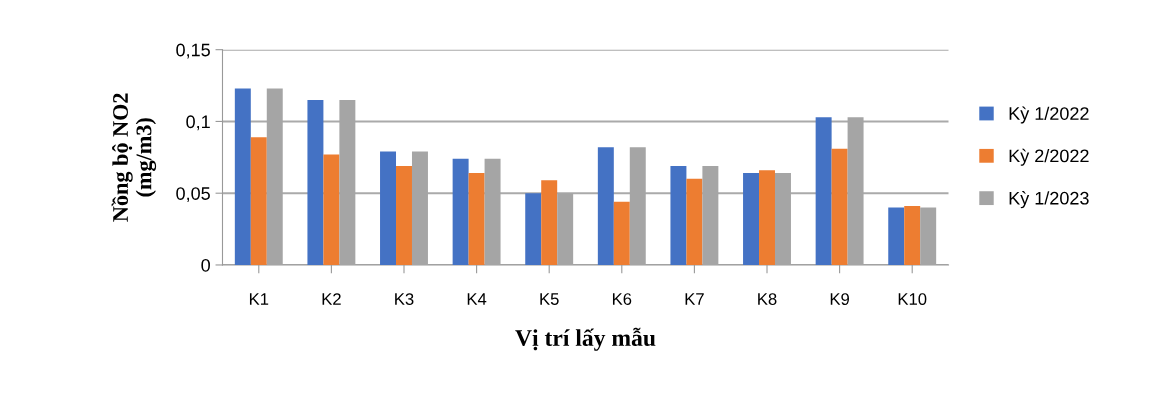 Image resolution: width=1171 pixels, height=414 pixels. What do you see at coordinates (912, 299) in the screenshot?
I see `x-tick-label: K10` at bounding box center [912, 299].